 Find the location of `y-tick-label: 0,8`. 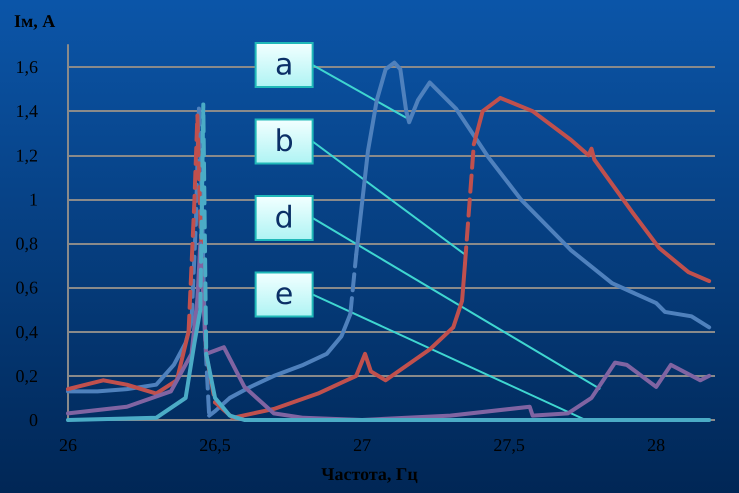

y-tick-label: 0,8 is located at coordinates (27, 244).